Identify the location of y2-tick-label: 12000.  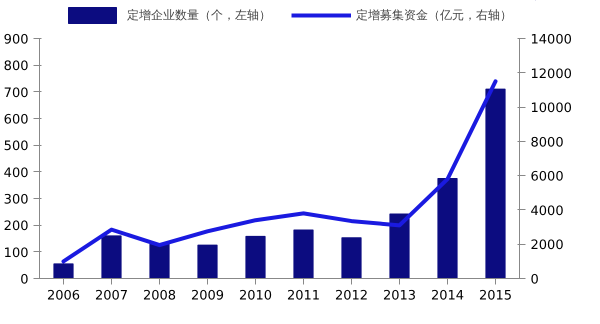
(551, 74).